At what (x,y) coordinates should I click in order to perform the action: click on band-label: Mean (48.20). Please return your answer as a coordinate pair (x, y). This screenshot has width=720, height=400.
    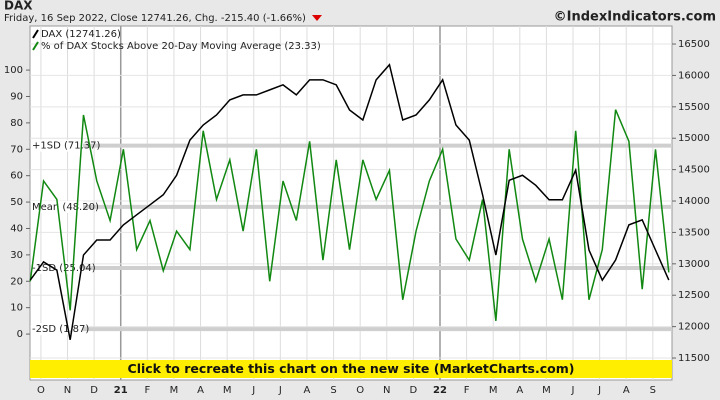
    Looking at the image, I should click on (65, 207).